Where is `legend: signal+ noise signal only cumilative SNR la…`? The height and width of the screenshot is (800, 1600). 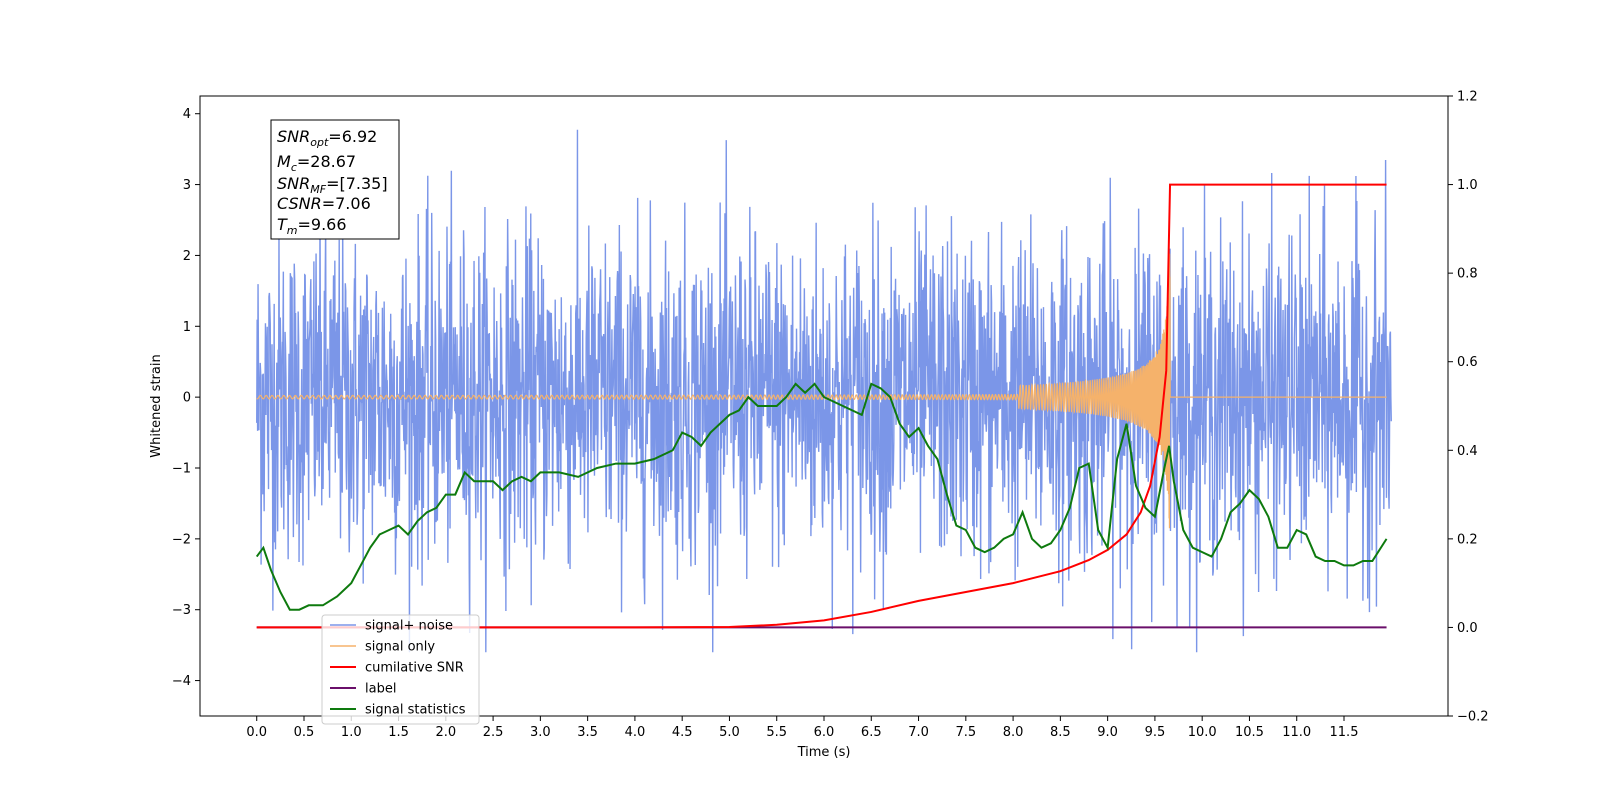 legend: signal+ noise signal only cumilative SNR la… is located at coordinates (400, 669).